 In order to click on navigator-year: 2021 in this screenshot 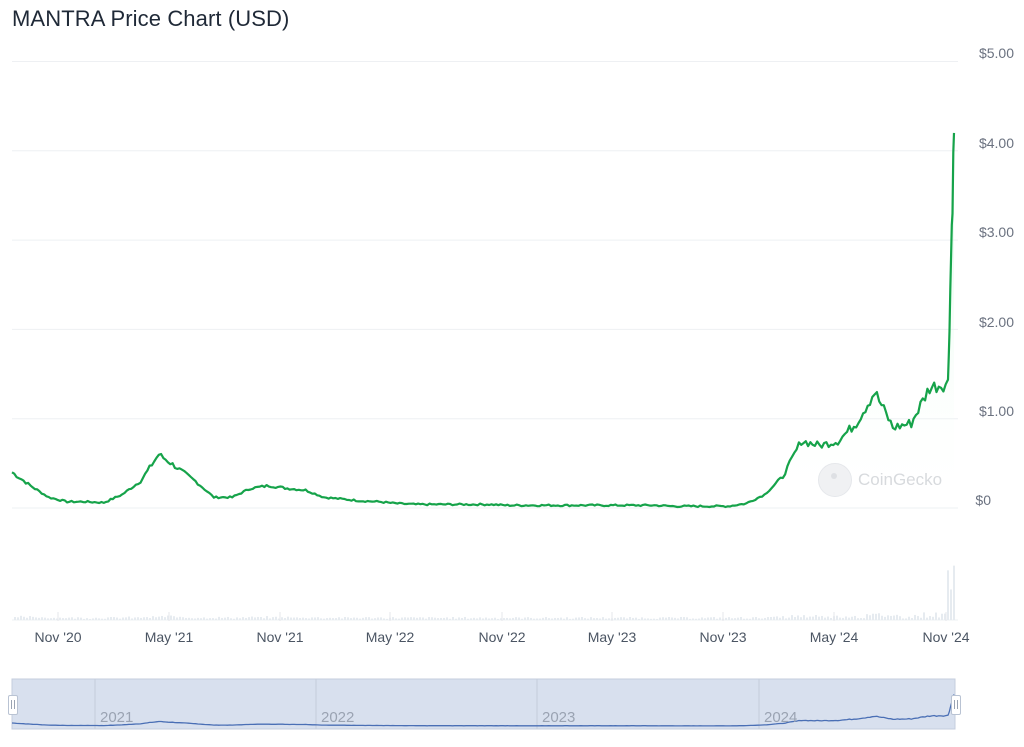, I will do `click(117, 717)`.